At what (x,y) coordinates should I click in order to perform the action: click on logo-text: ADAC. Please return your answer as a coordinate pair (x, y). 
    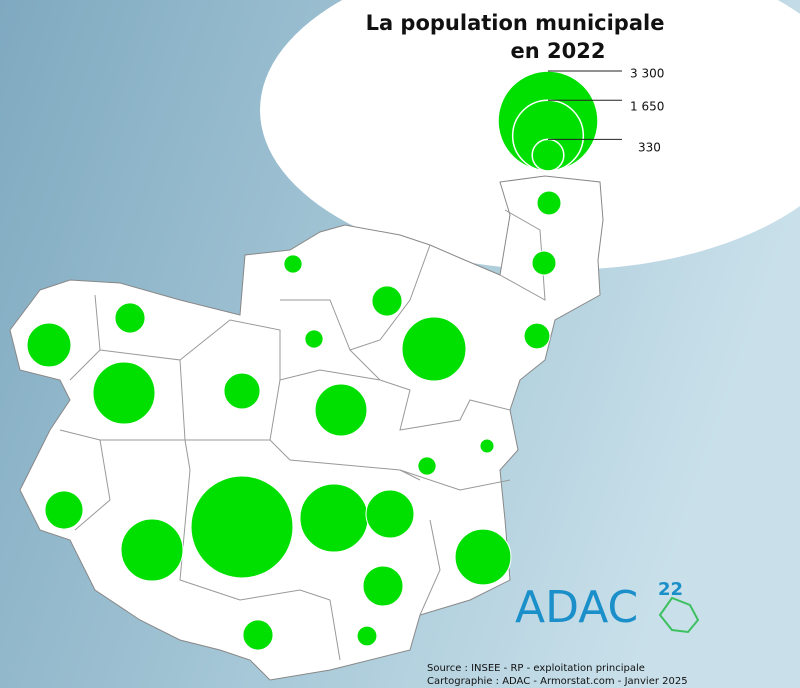
    Looking at the image, I should click on (576, 607).